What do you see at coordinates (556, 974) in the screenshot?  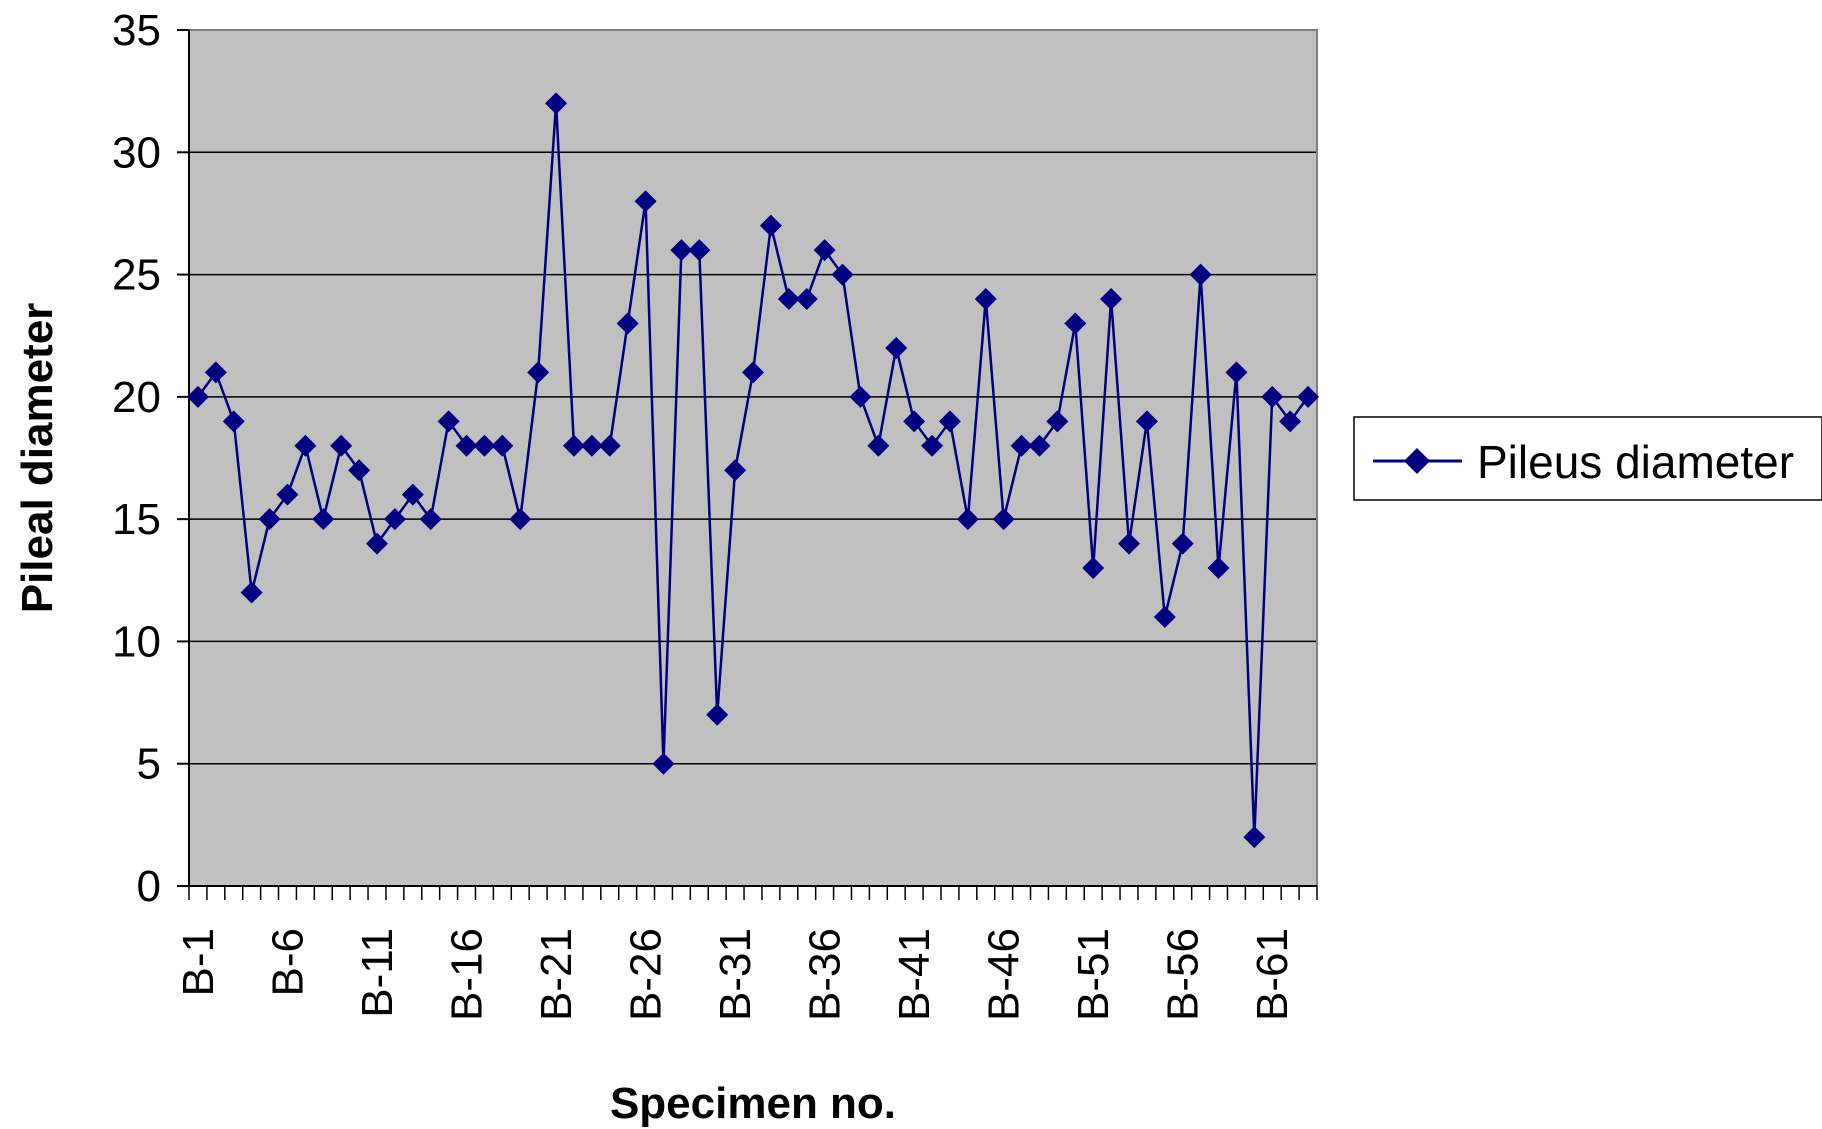 I see `x-tick-label: B-21` at bounding box center [556, 974].